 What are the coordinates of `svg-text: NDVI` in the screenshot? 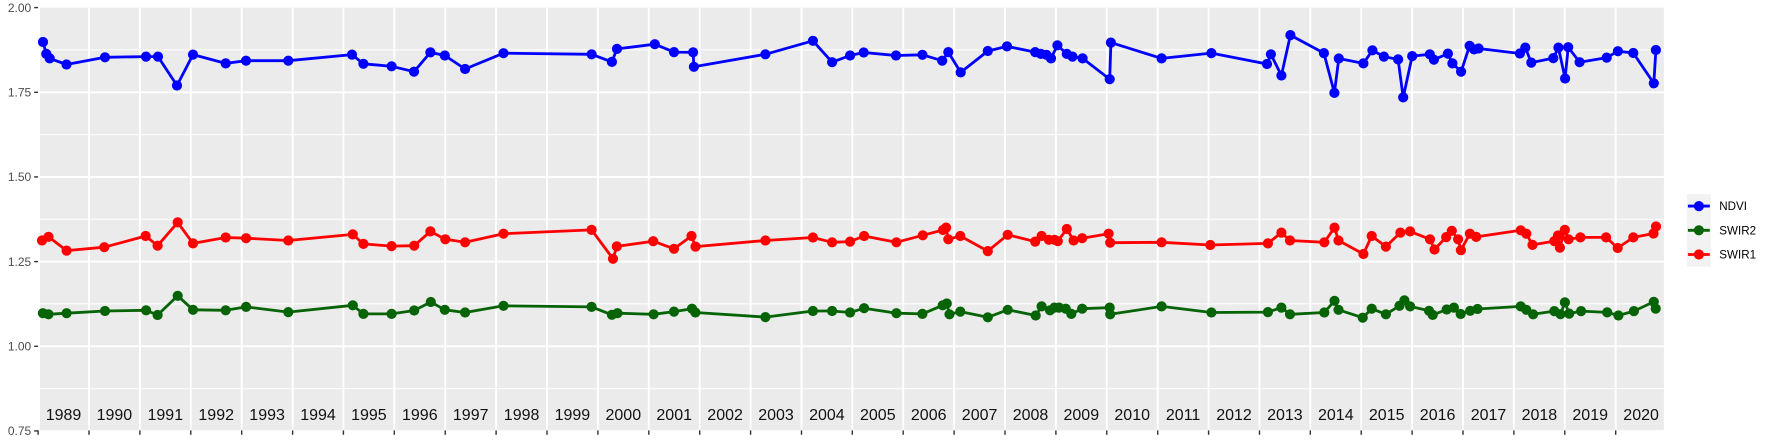 It's located at (1733, 206).